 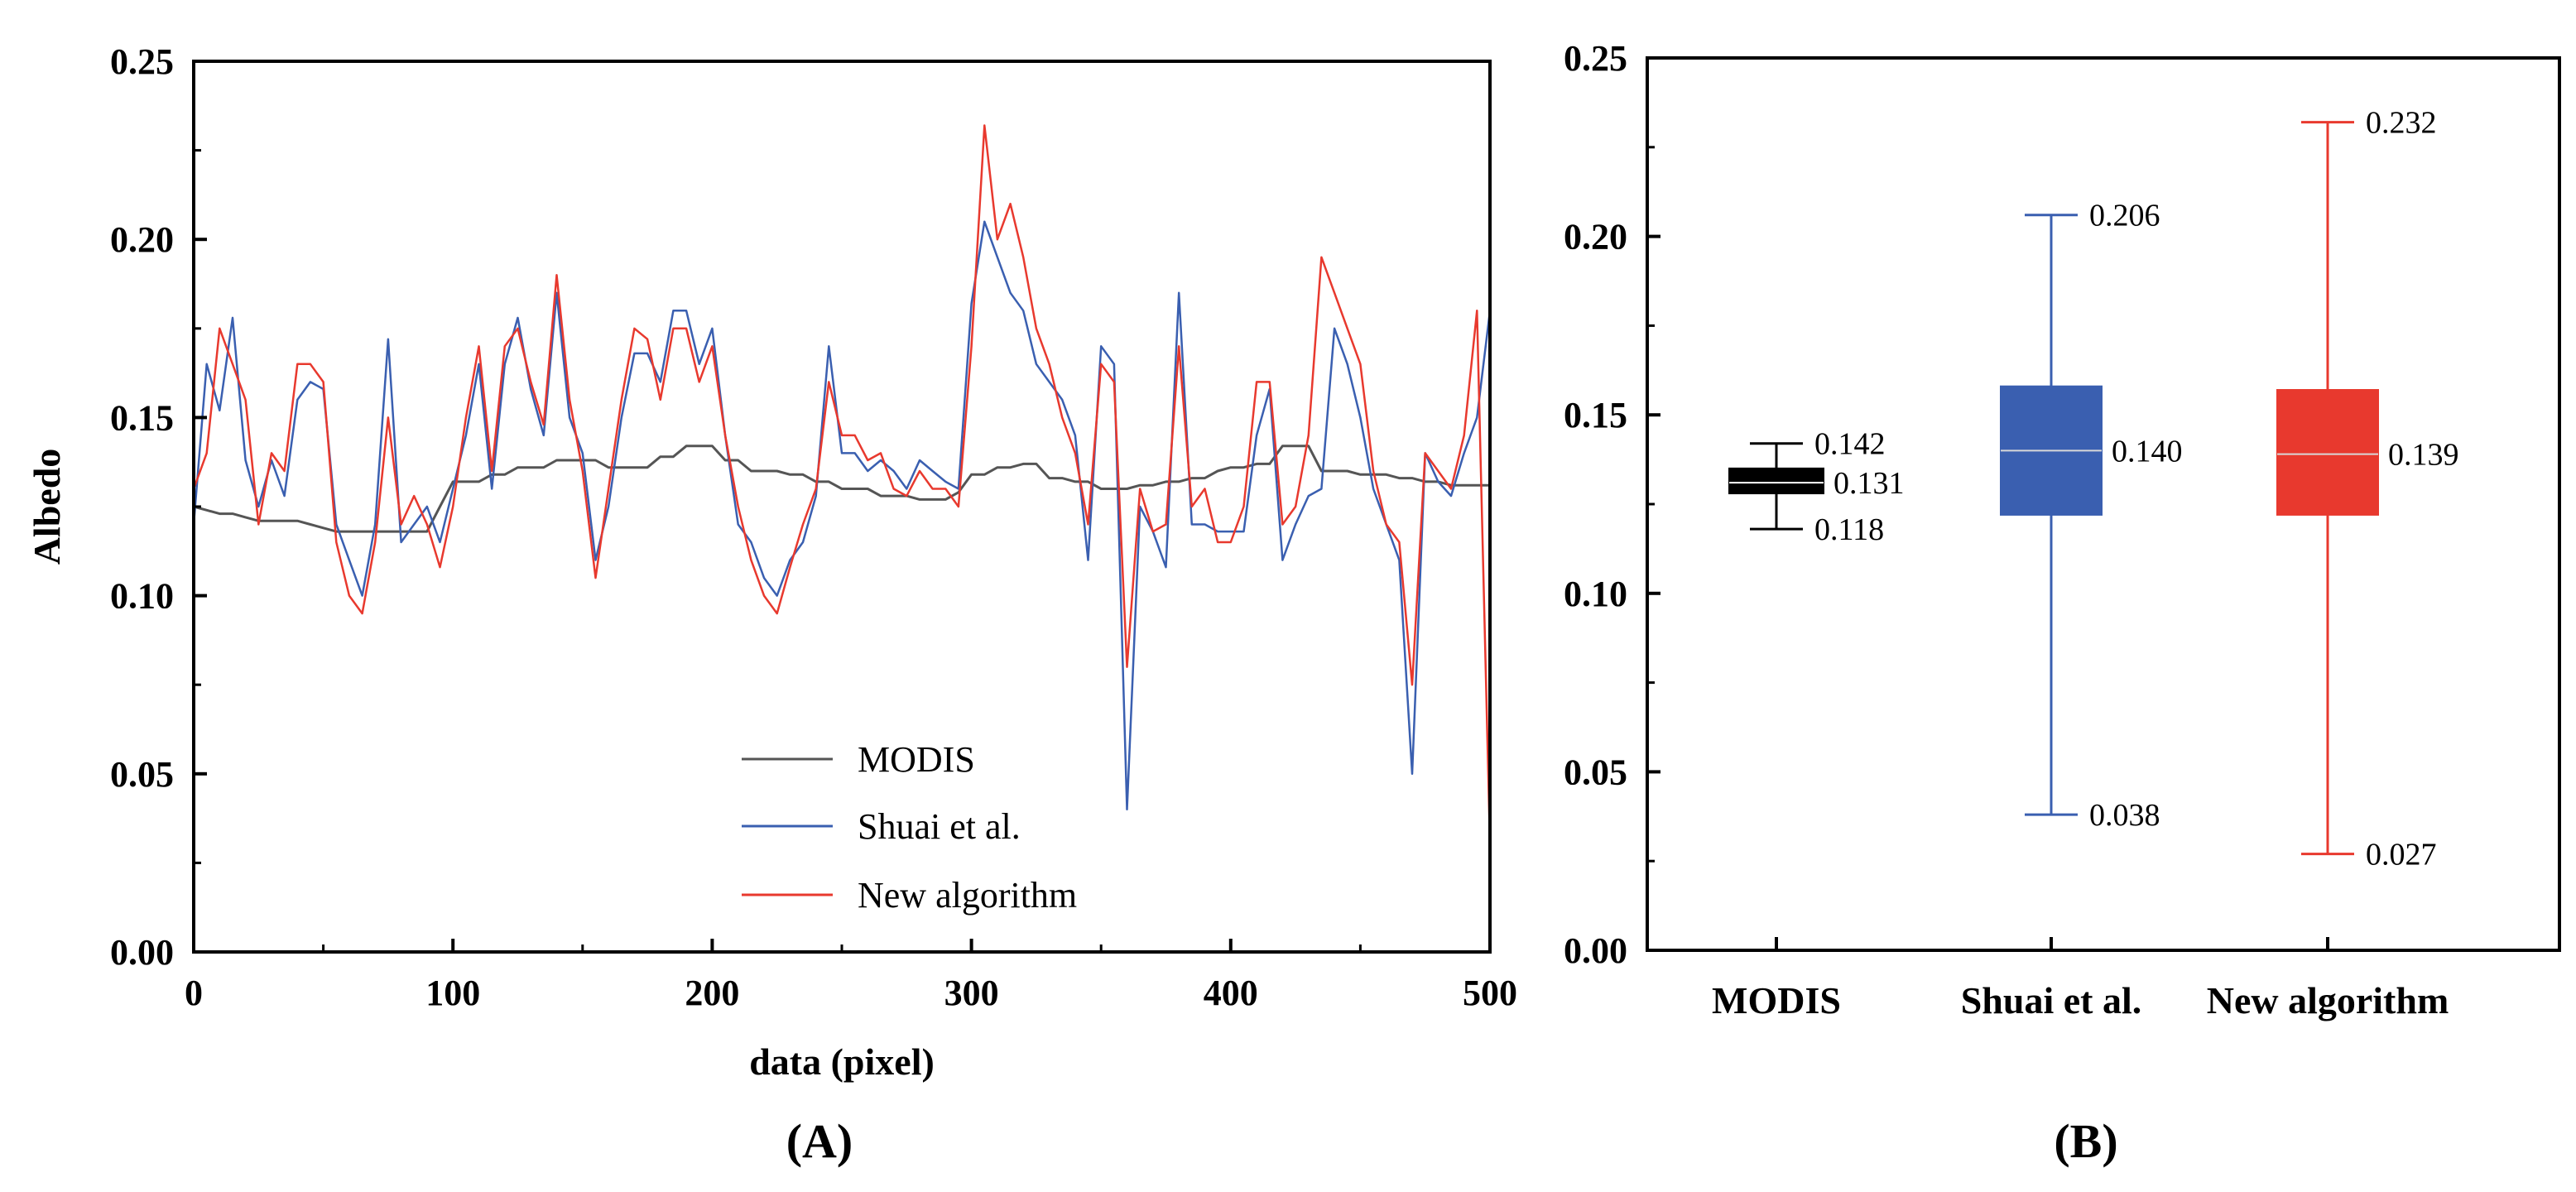 What do you see at coordinates (452, 993) in the screenshot?
I see `x-tick-label: 100` at bounding box center [452, 993].